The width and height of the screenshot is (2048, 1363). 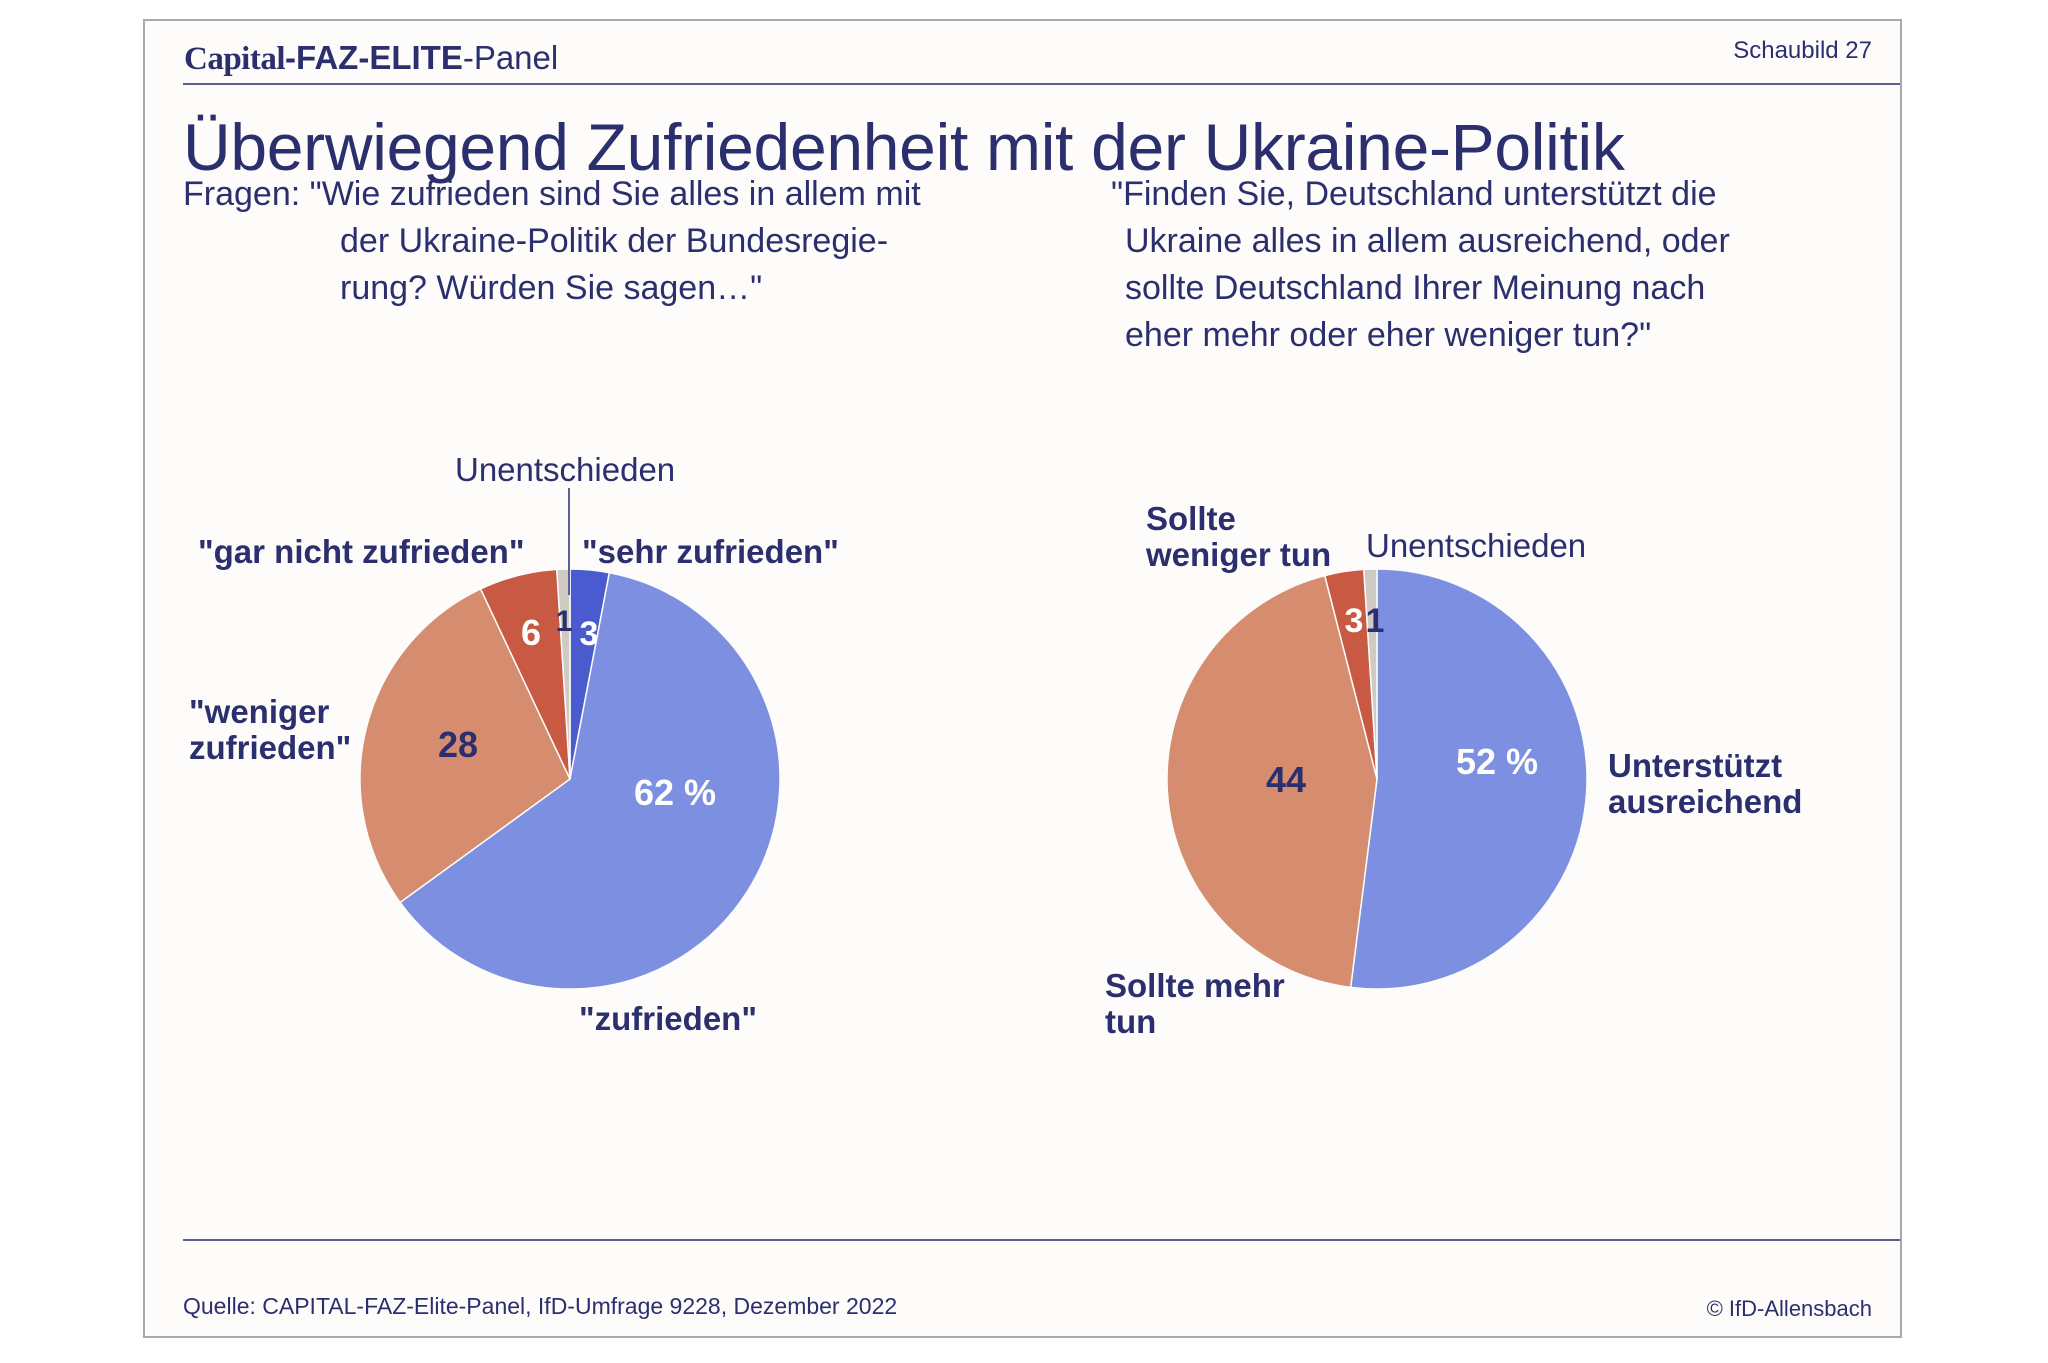 What do you see at coordinates (675, 792) in the screenshot?
I see `pie0-value-label-1: 62 %` at bounding box center [675, 792].